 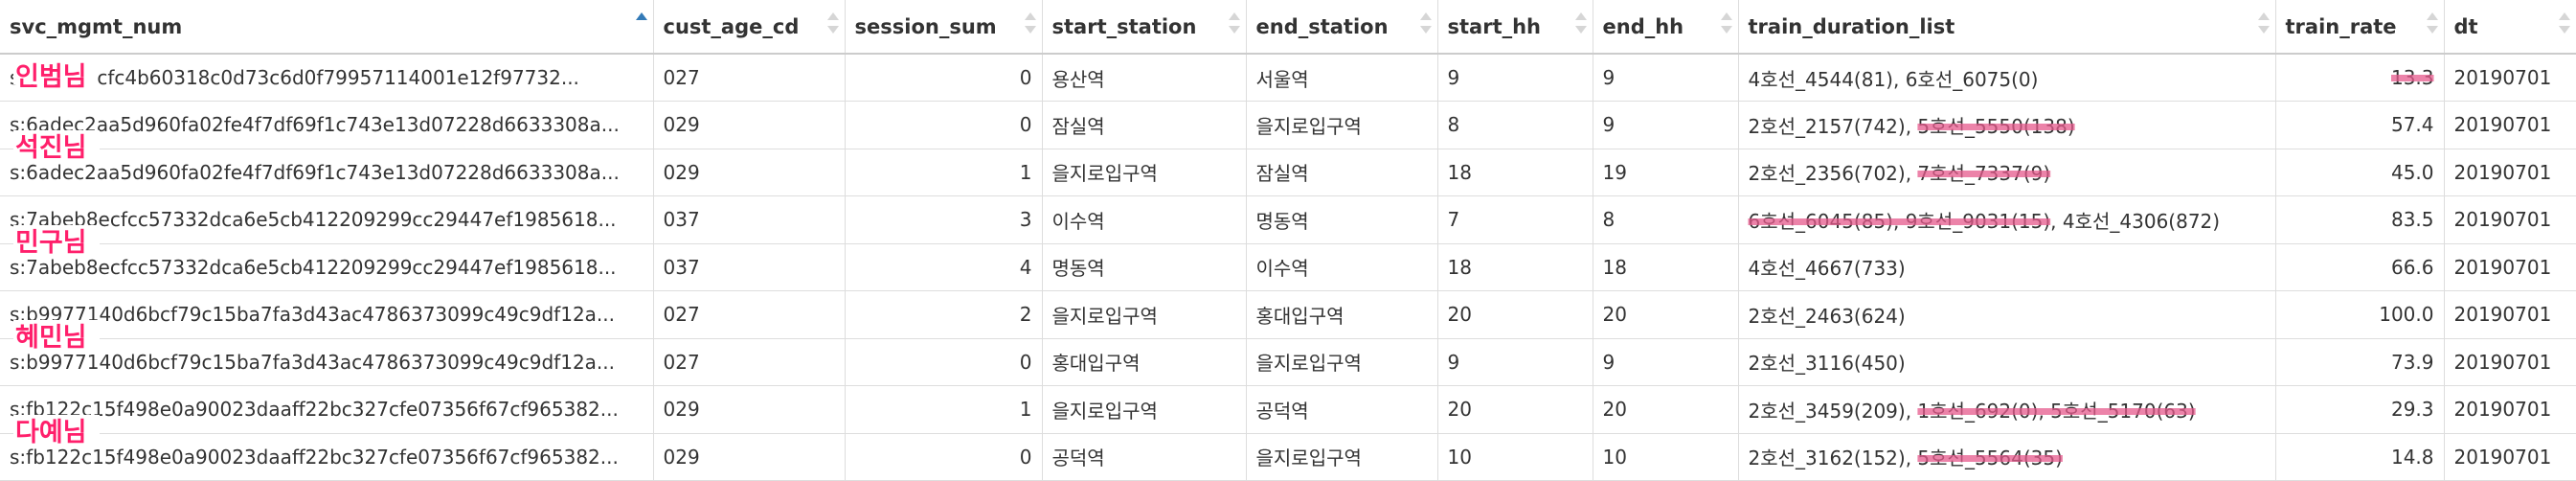 I want to click on cell-train-duration-list: 4호선_4544(81), 6호선_6075(0), so click(x=2007, y=78).